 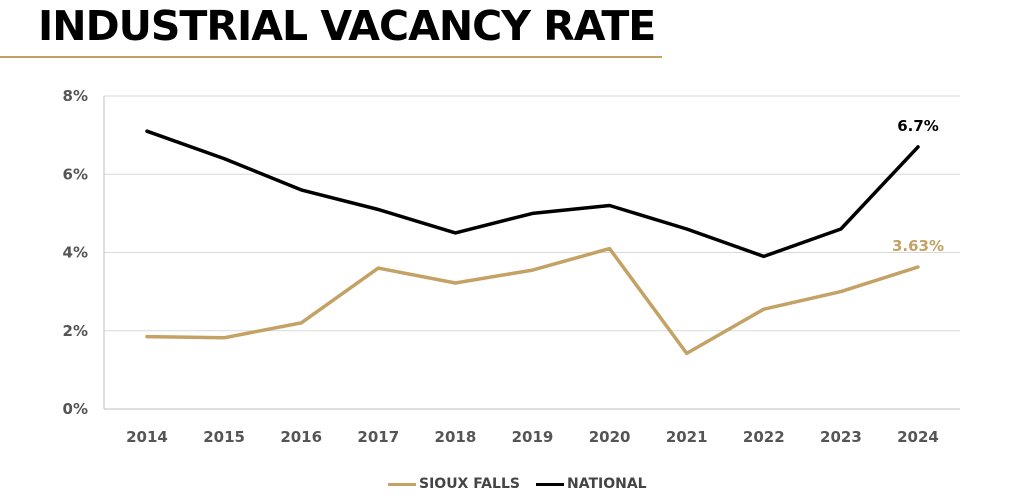 I want to click on legend-item-sioux-falls: SIOUX FALLS, so click(x=454, y=484).